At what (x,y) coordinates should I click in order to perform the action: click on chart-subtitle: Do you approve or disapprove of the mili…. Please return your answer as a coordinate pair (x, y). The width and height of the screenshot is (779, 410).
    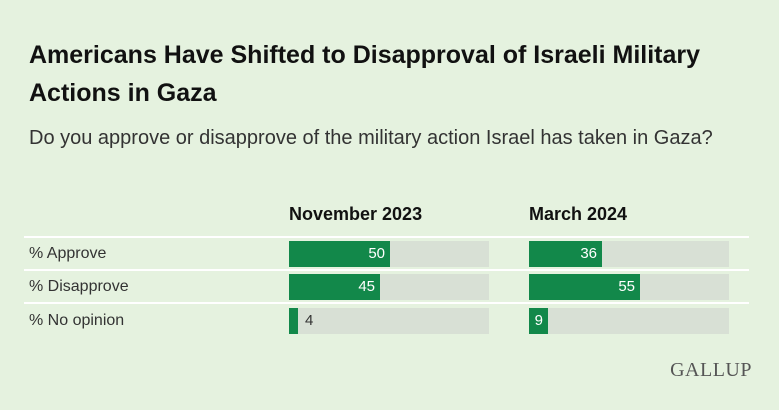
    Looking at the image, I should click on (371, 138).